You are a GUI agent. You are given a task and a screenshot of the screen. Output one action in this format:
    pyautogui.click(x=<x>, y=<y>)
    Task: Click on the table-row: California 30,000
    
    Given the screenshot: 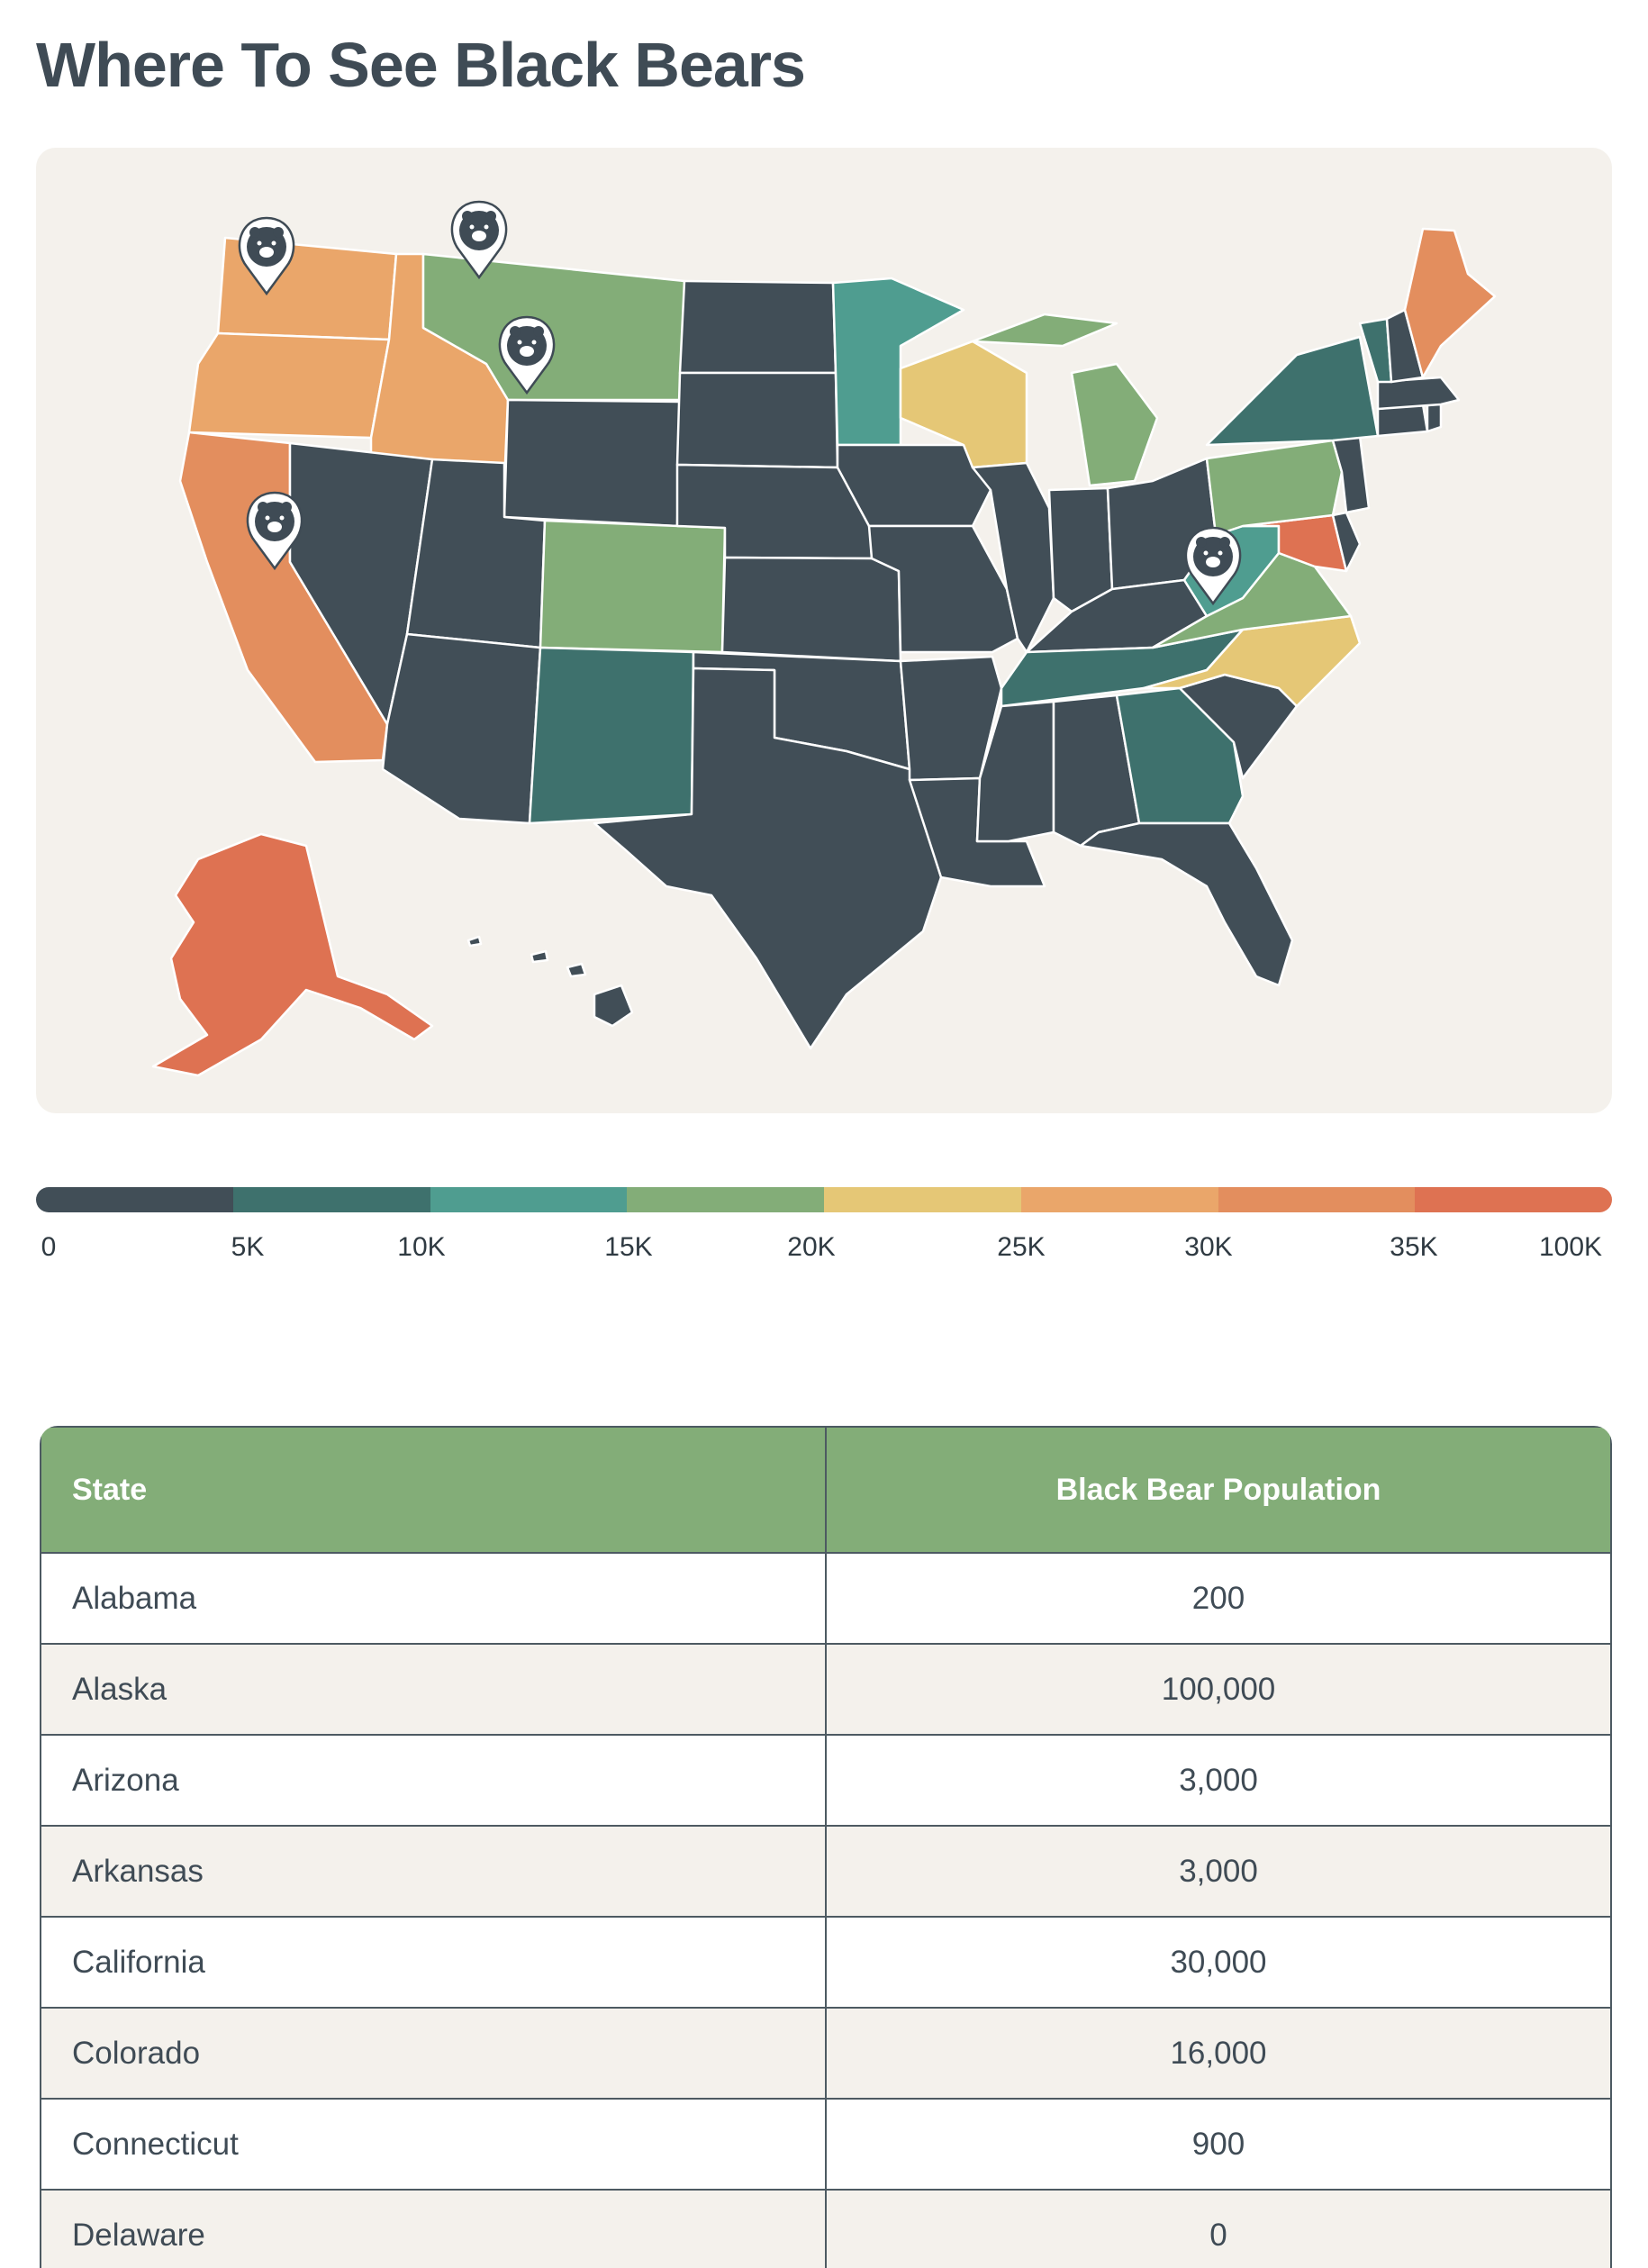 What is the action you would take?
    pyautogui.click(x=826, y=1962)
    